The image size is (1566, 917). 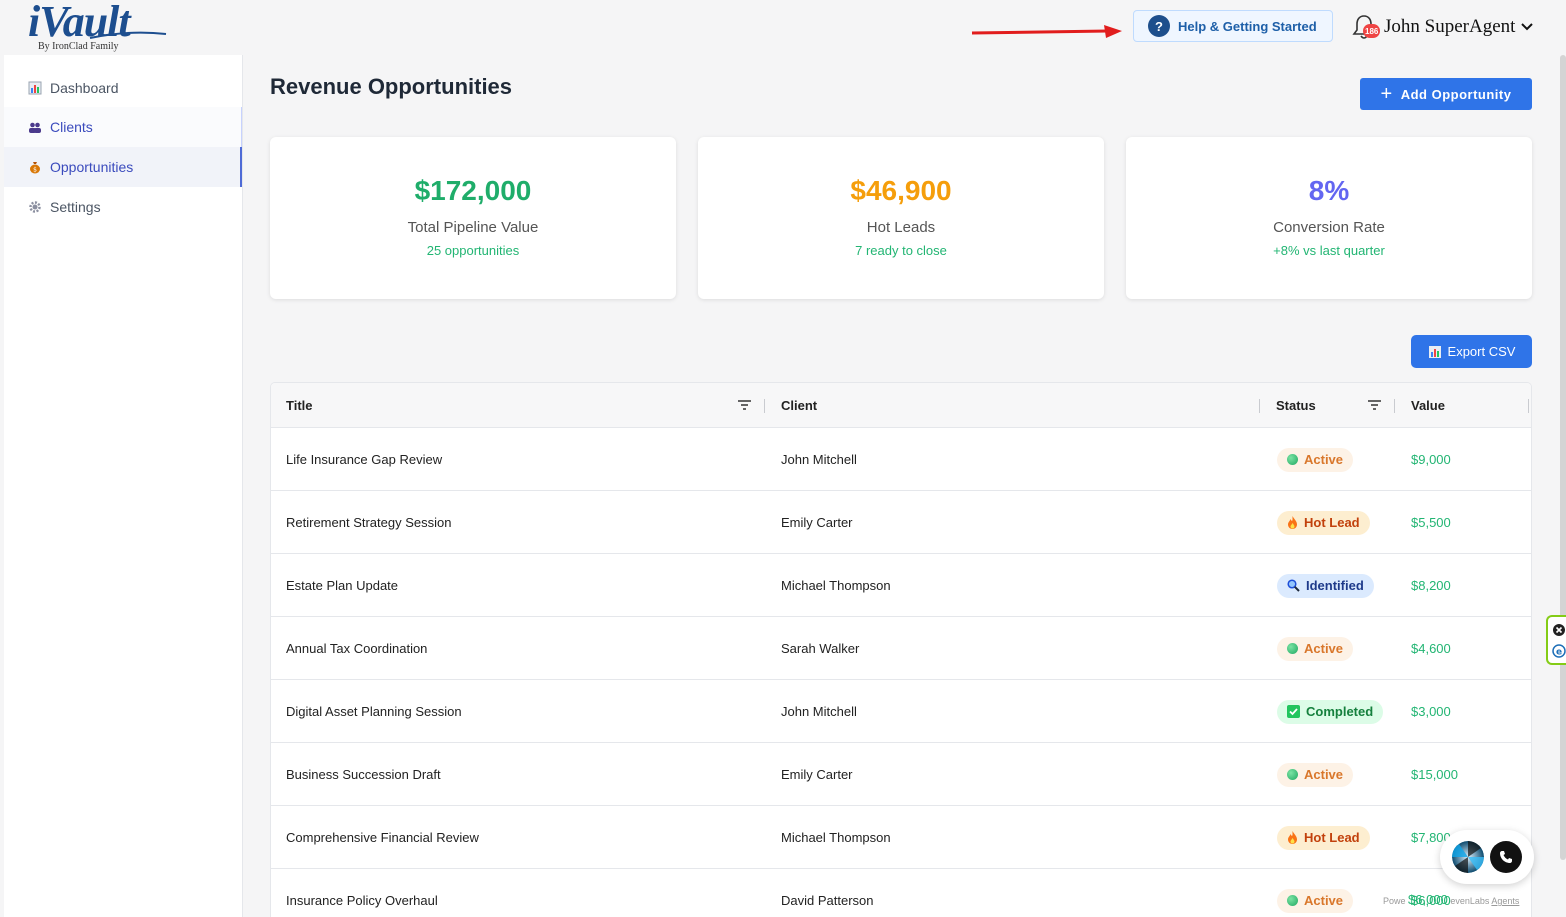 What do you see at coordinates (1434, 351) in the screenshot?
I see `chart-icon` at bounding box center [1434, 351].